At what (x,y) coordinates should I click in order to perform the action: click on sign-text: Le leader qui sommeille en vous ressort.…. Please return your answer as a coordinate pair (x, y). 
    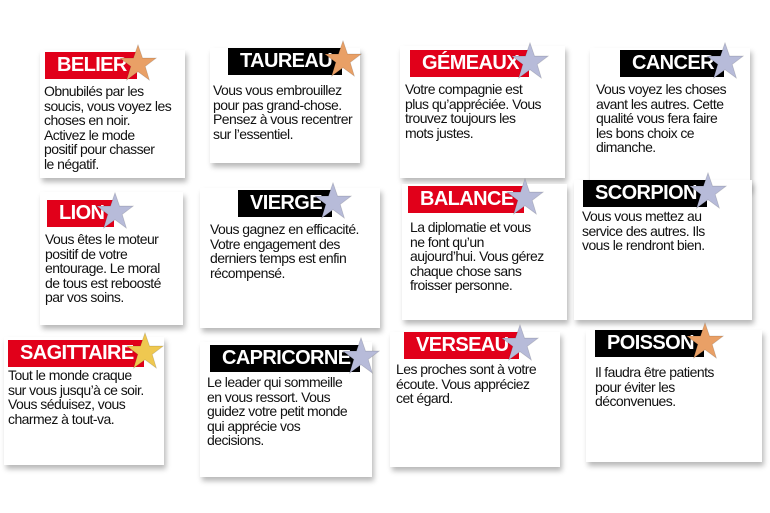
    Looking at the image, I should click on (277, 411).